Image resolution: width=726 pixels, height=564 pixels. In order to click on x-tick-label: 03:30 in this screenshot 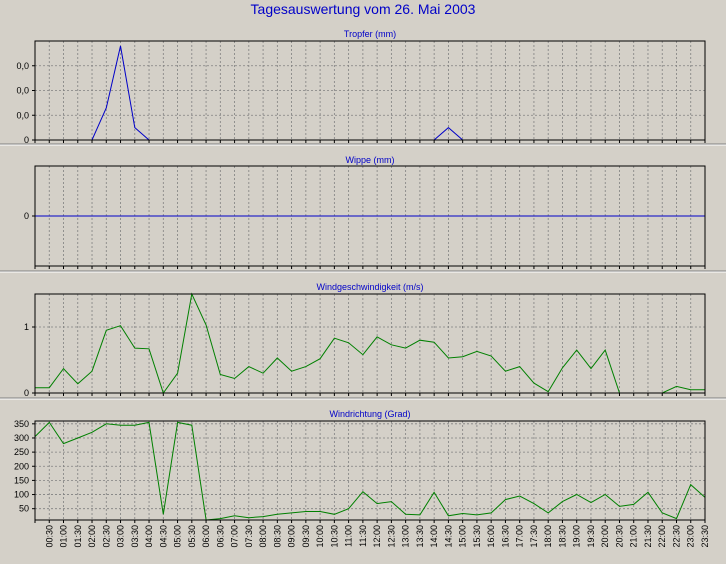, I will do `click(135, 536)`.